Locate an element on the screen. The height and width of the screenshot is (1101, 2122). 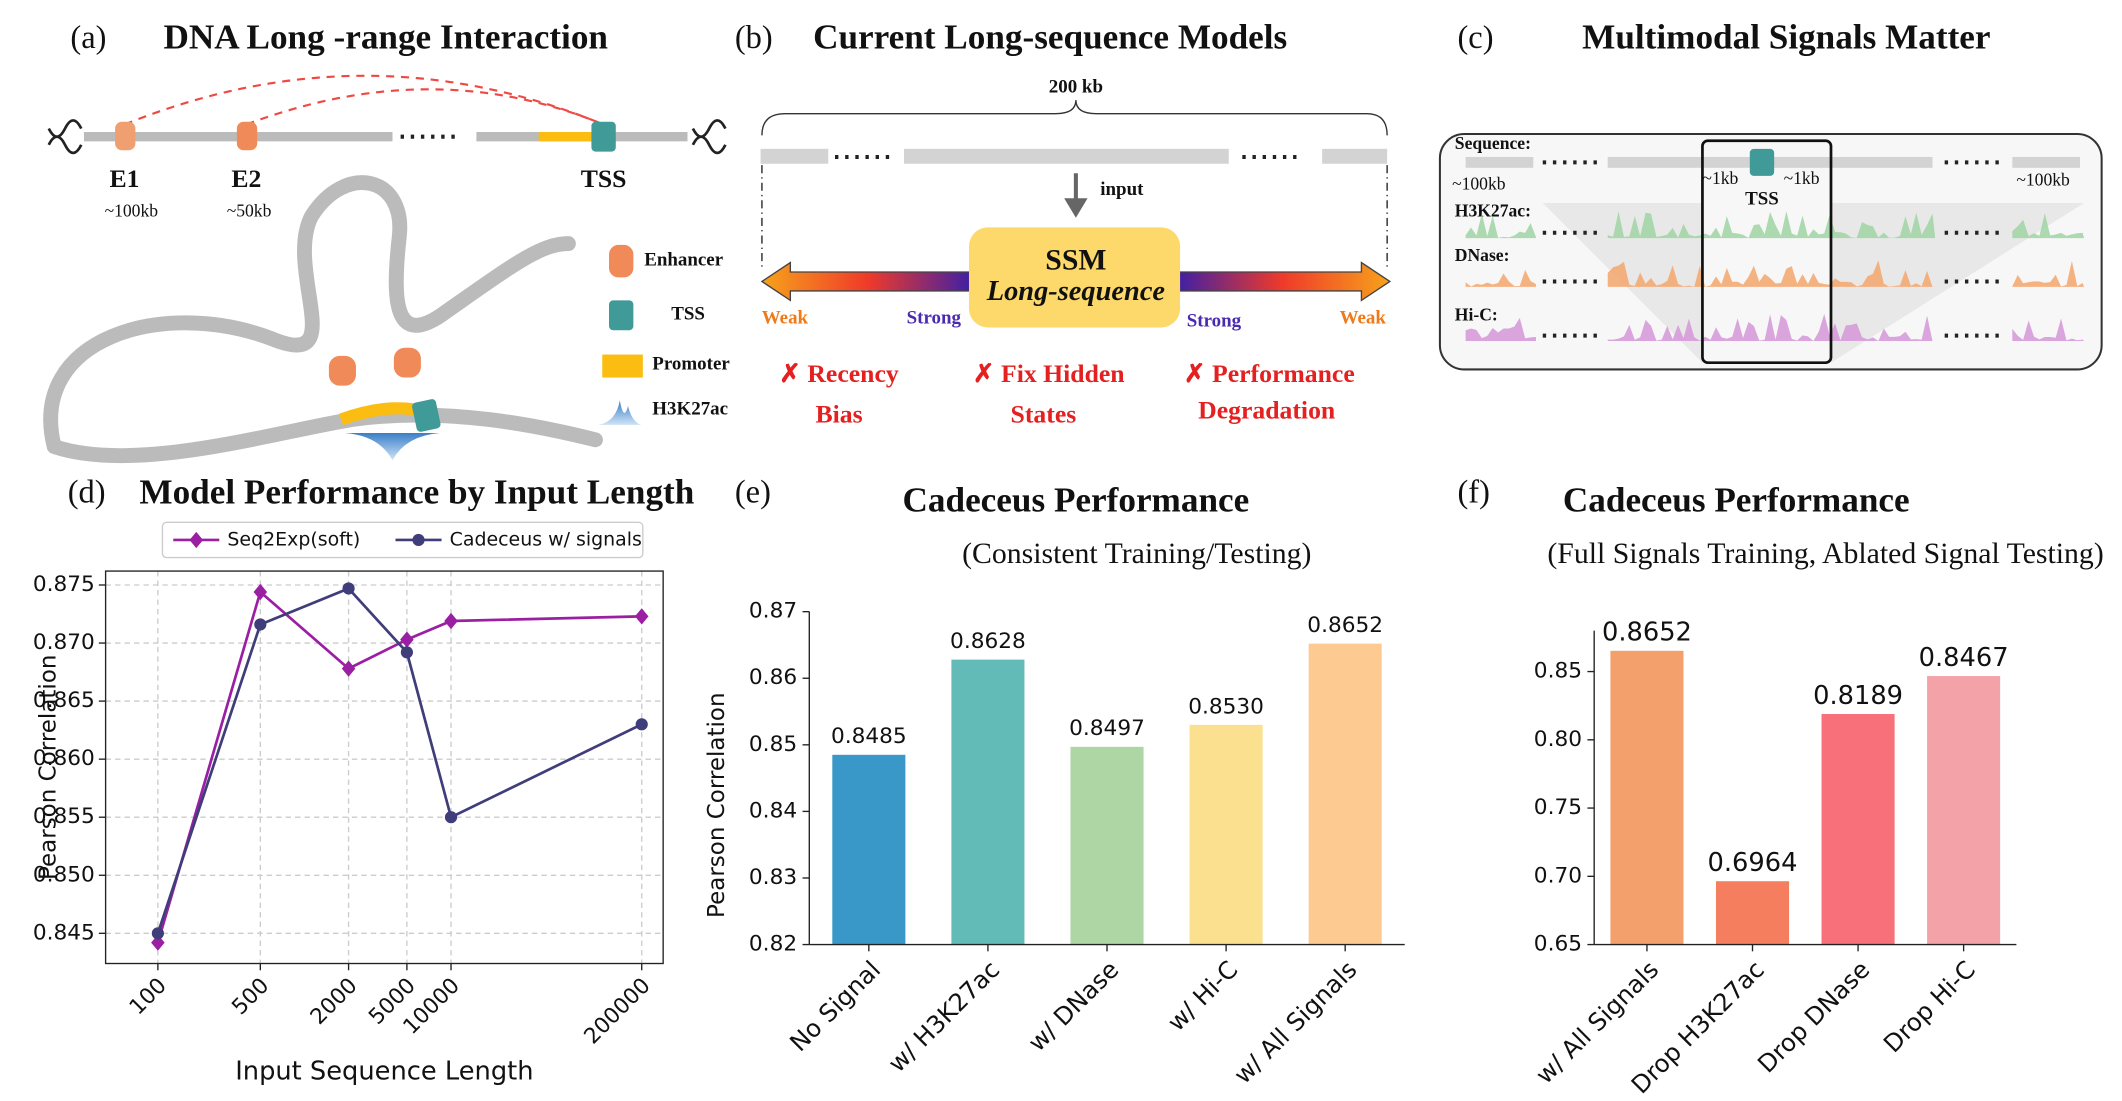
signal-box is located at coordinates (1770, 251).